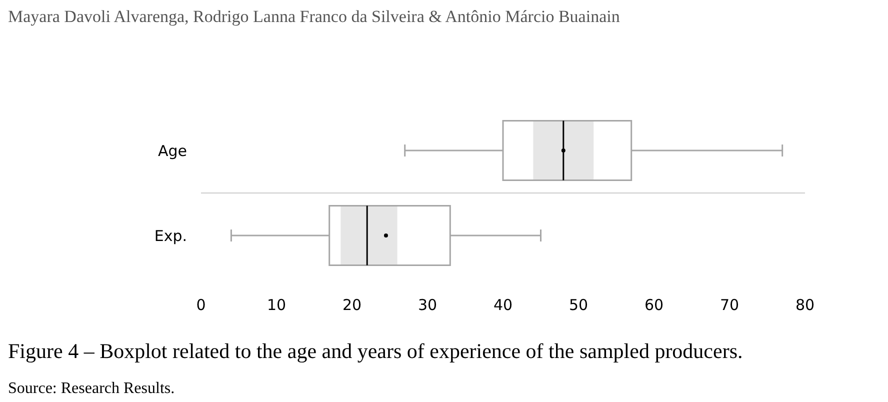 The height and width of the screenshot is (402, 888). Describe the element at coordinates (375, 351) in the screenshot. I see `text: Figure 4 – Boxplot related to the age and years of experience of the sampled producers.` at that location.